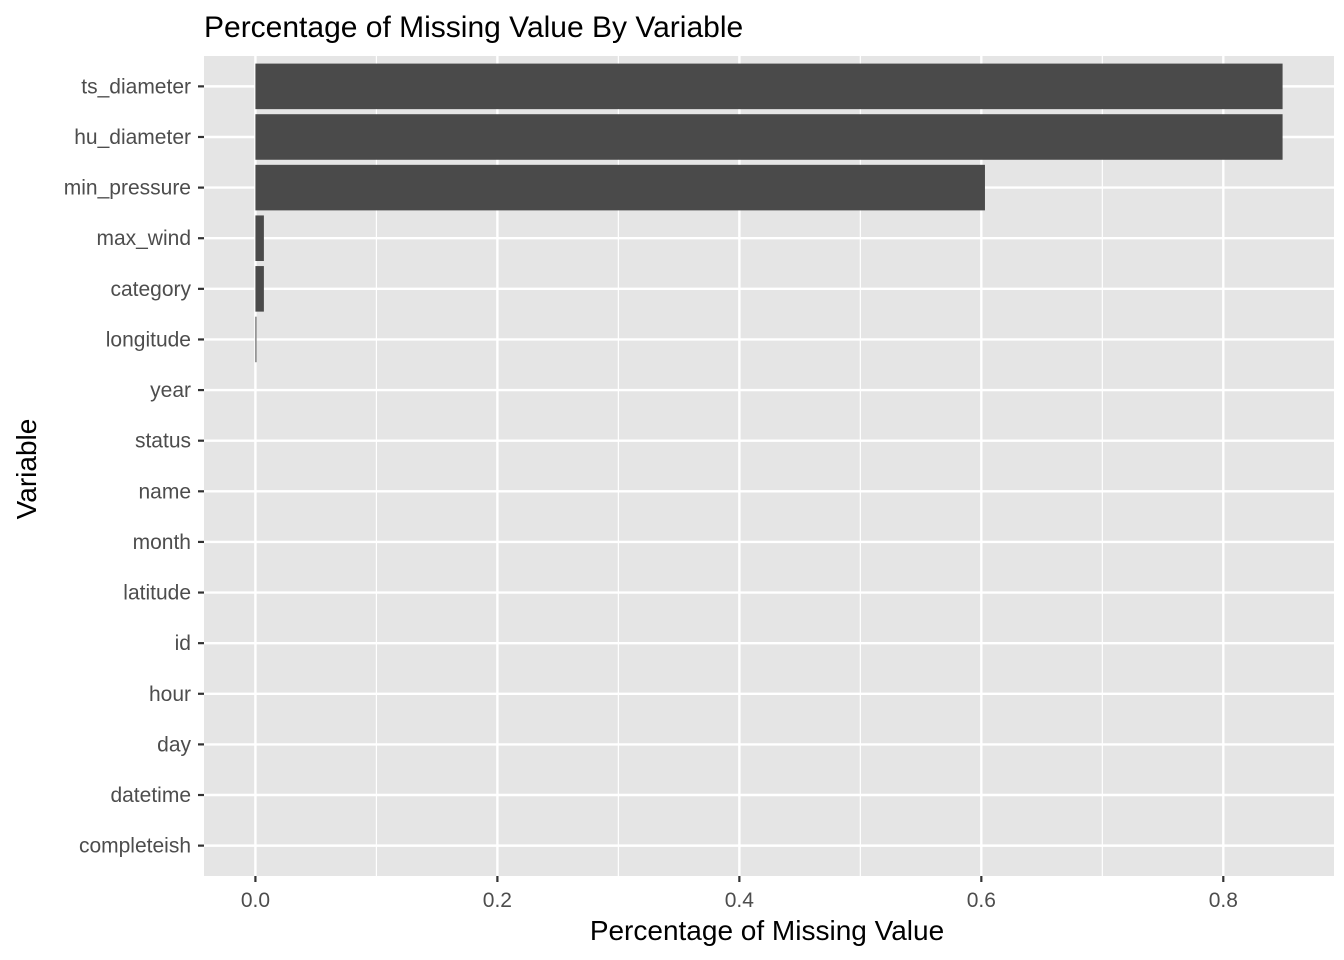 This screenshot has width=1344, height=960. Describe the element at coordinates (157, 593) in the screenshot. I see `y-tick-label: latitude` at that location.